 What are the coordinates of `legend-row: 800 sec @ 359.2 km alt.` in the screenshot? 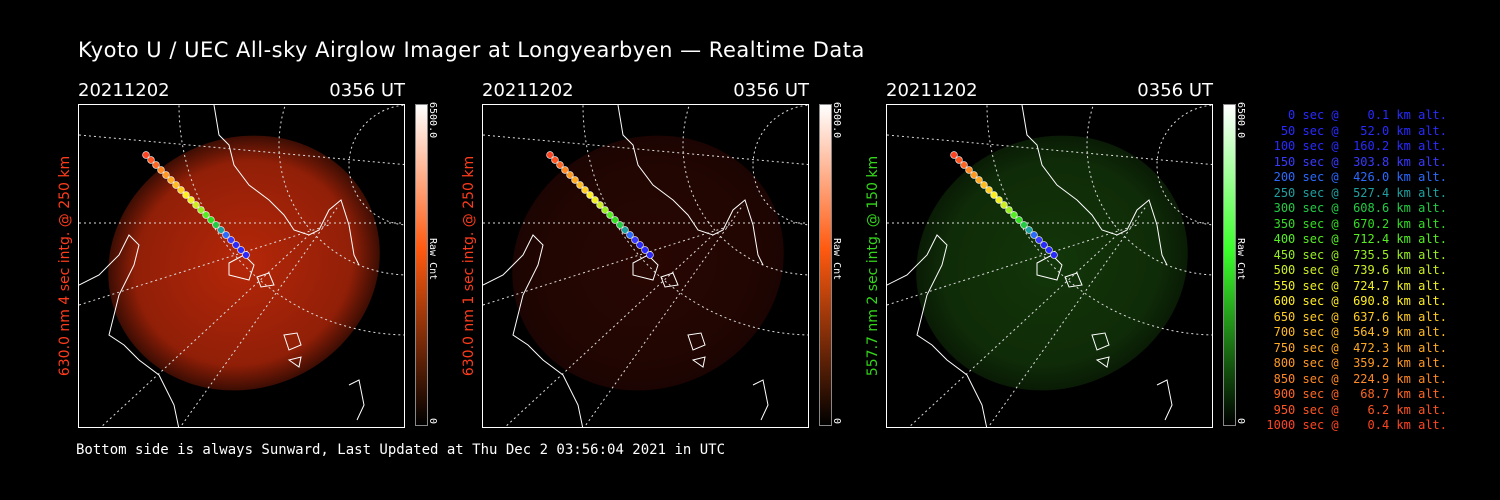 It's located at (1356, 363).